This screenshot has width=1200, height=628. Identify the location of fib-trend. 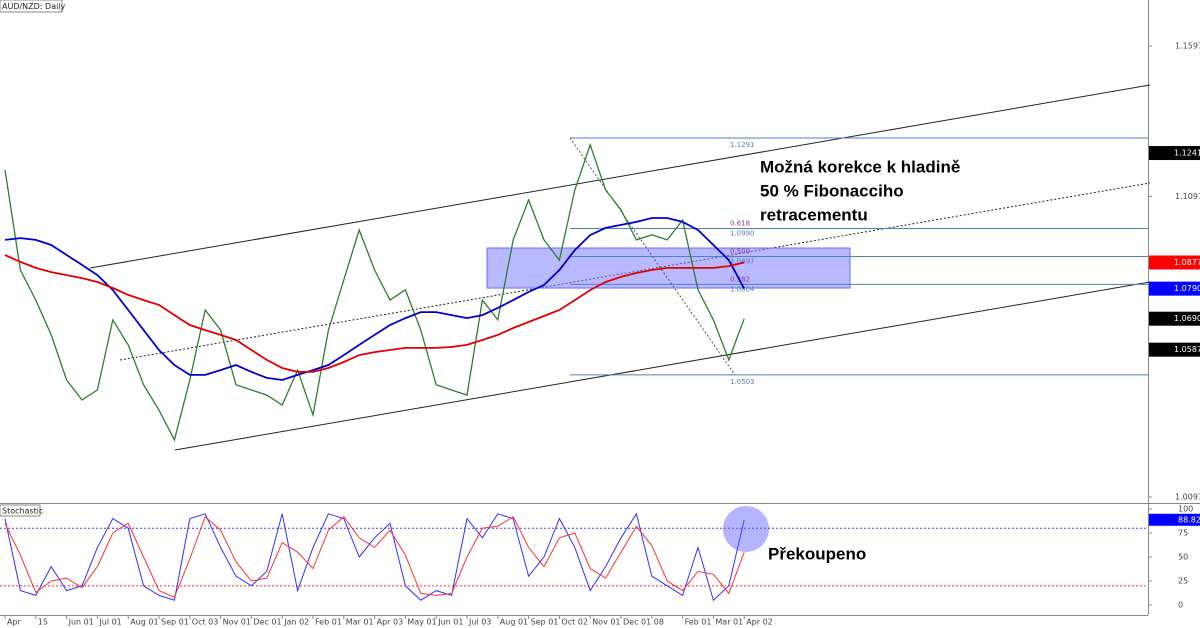
(652, 256).